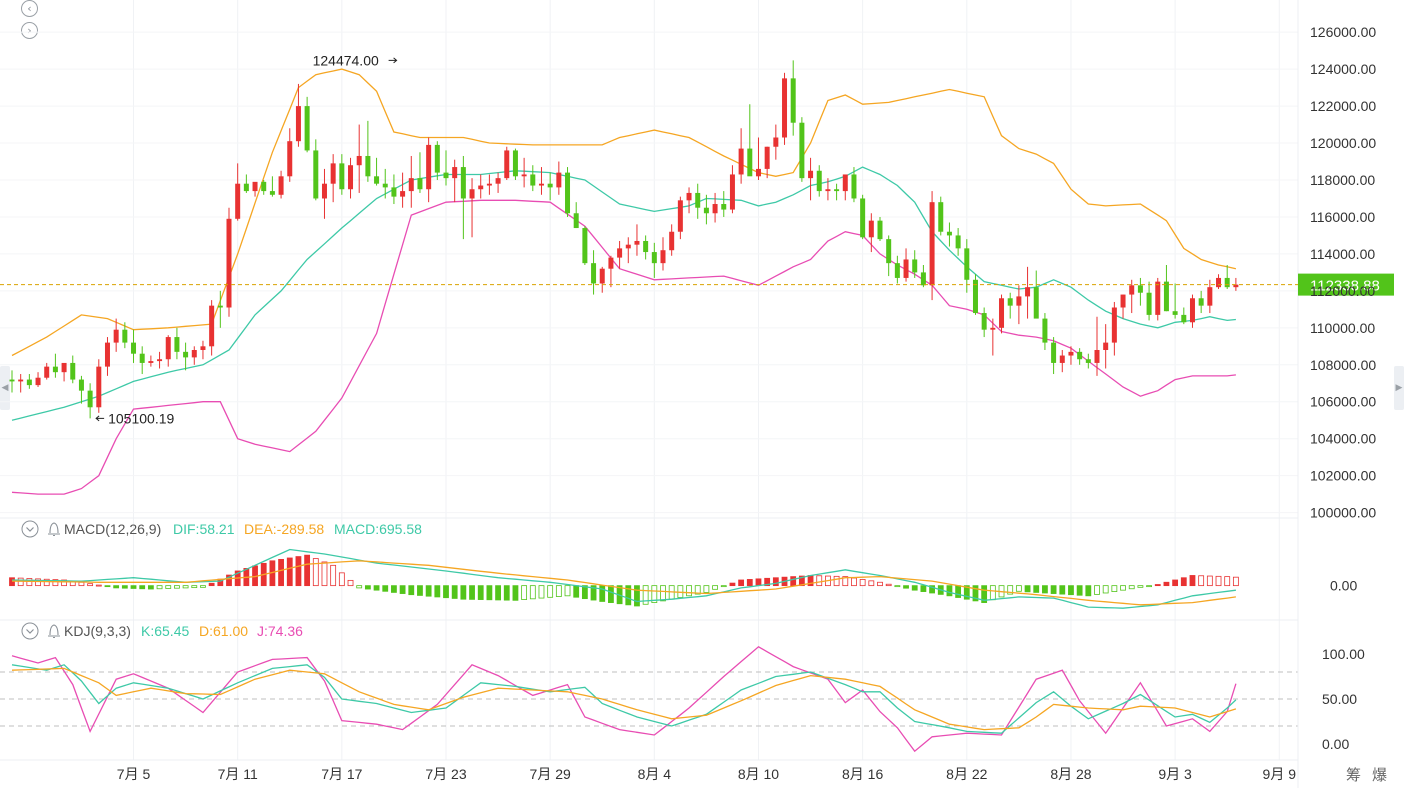 The height and width of the screenshot is (788, 1406). I want to click on scroll-next-button: ›, so click(29, 30).